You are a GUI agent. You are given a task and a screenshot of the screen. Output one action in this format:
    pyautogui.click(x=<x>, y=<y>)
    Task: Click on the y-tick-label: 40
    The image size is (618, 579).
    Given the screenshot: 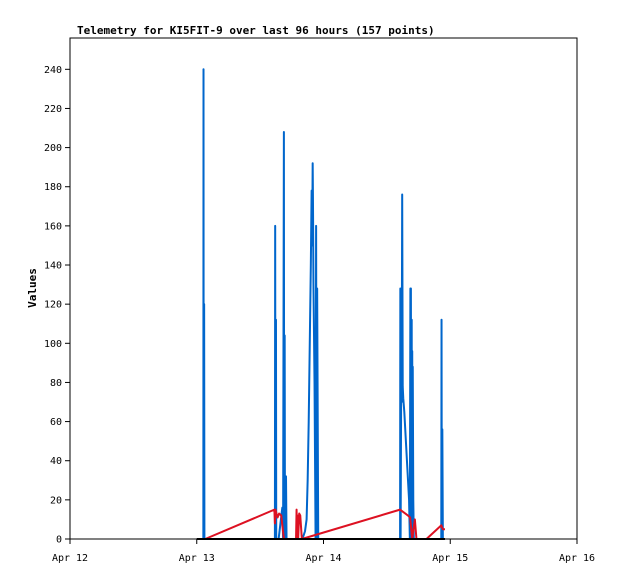 What is the action you would take?
    pyautogui.click(x=56, y=461)
    